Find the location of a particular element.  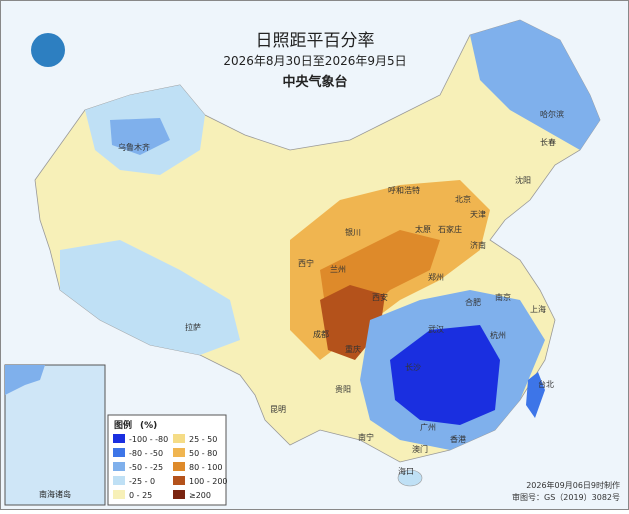

city: 昆明 is located at coordinates (278, 409).